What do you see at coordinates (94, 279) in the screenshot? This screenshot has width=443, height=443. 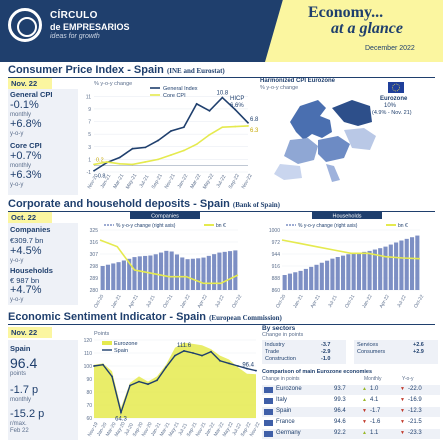 I see `y-tick-label: 289` at bounding box center [94, 279].